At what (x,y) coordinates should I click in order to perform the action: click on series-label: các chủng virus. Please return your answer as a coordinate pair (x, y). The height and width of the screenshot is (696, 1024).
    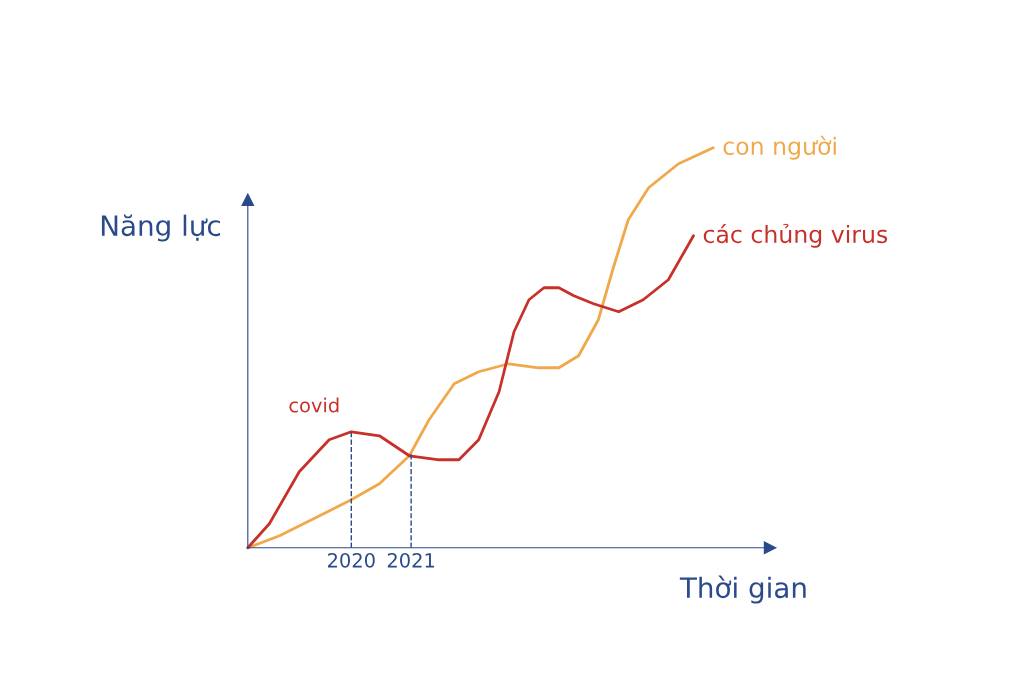
    Looking at the image, I should click on (795, 235).